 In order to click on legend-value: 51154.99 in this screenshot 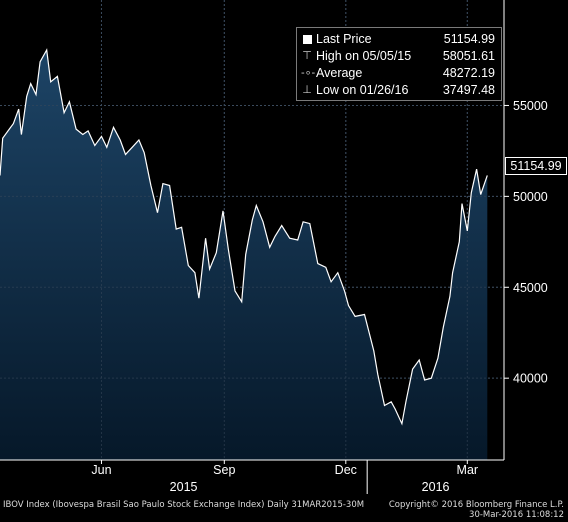, I will do `click(469, 39)`.